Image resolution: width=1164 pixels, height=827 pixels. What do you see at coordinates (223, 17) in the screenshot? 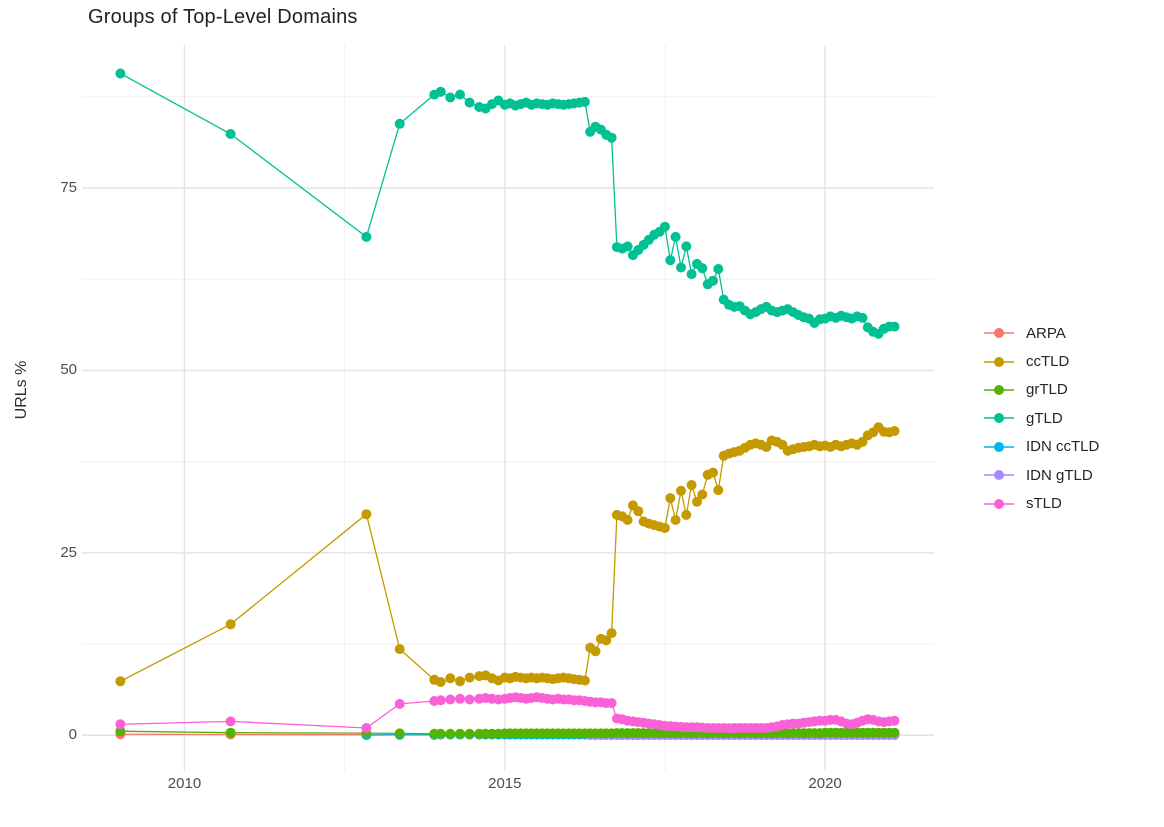
I see `chart-title: Groups of Top-Level Domains` at bounding box center [223, 17].